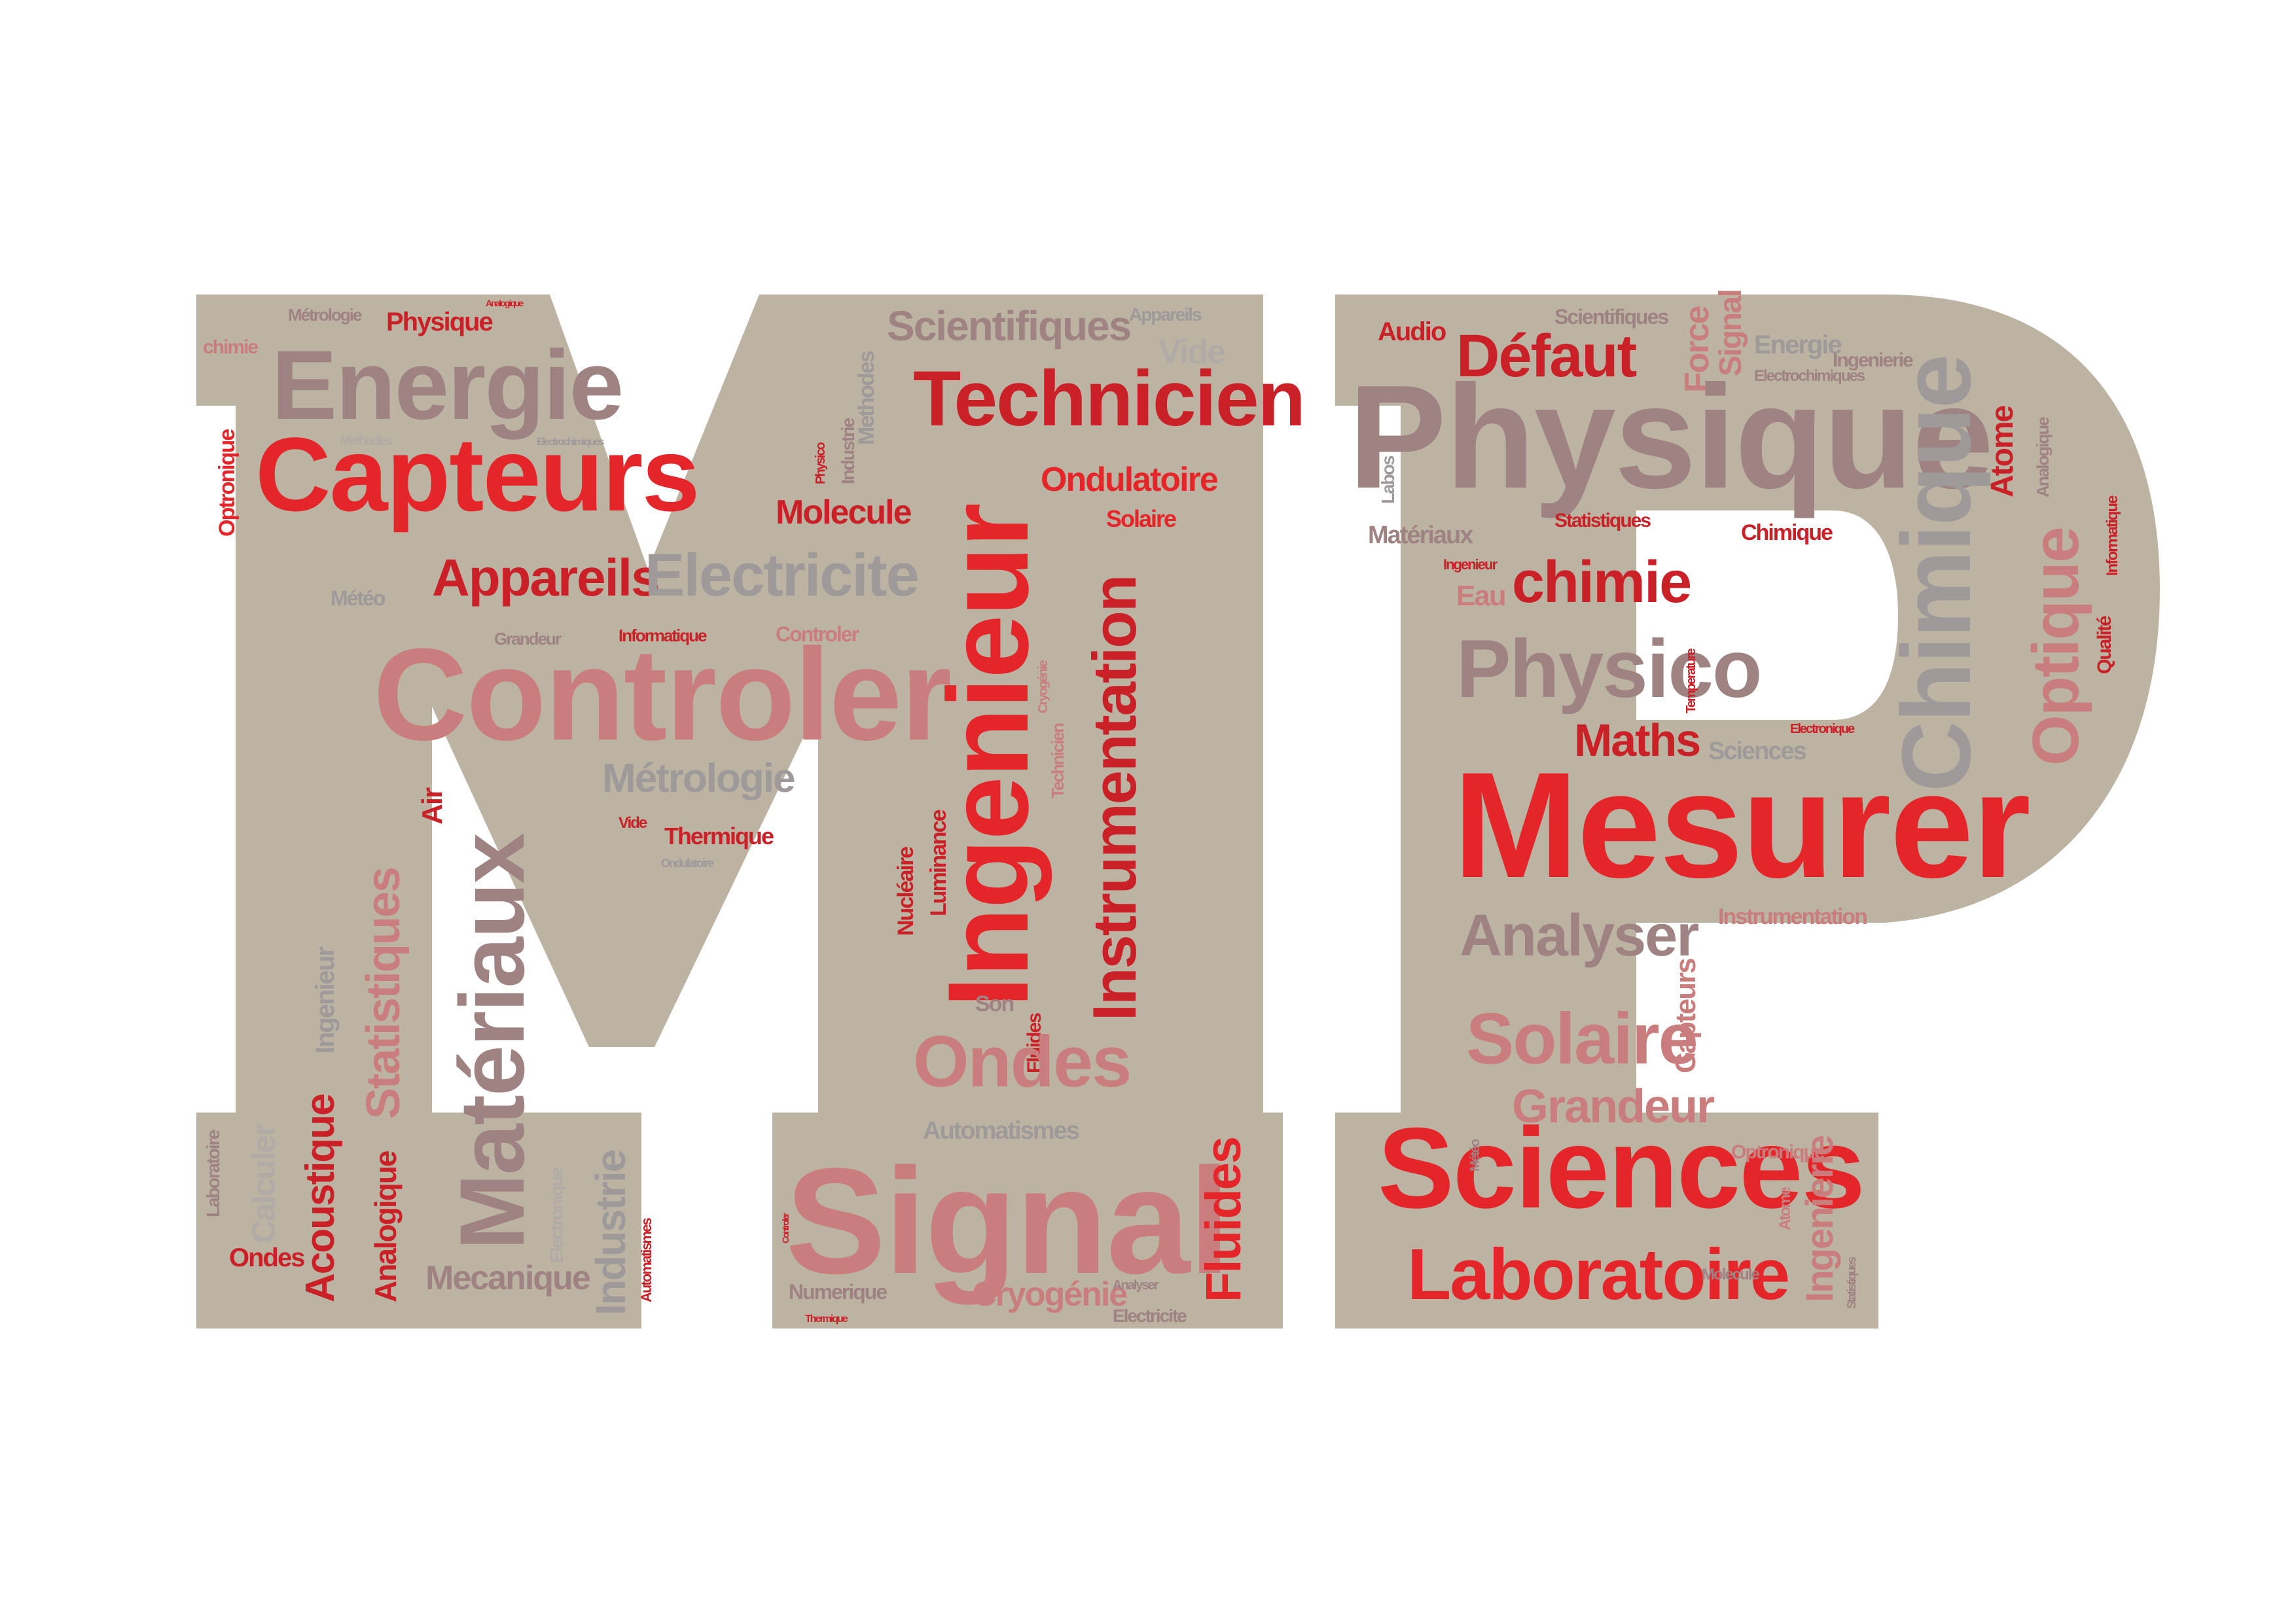  Describe the element at coordinates (826, 1319) in the screenshot. I see `word-thermique-t: Thermique` at that location.